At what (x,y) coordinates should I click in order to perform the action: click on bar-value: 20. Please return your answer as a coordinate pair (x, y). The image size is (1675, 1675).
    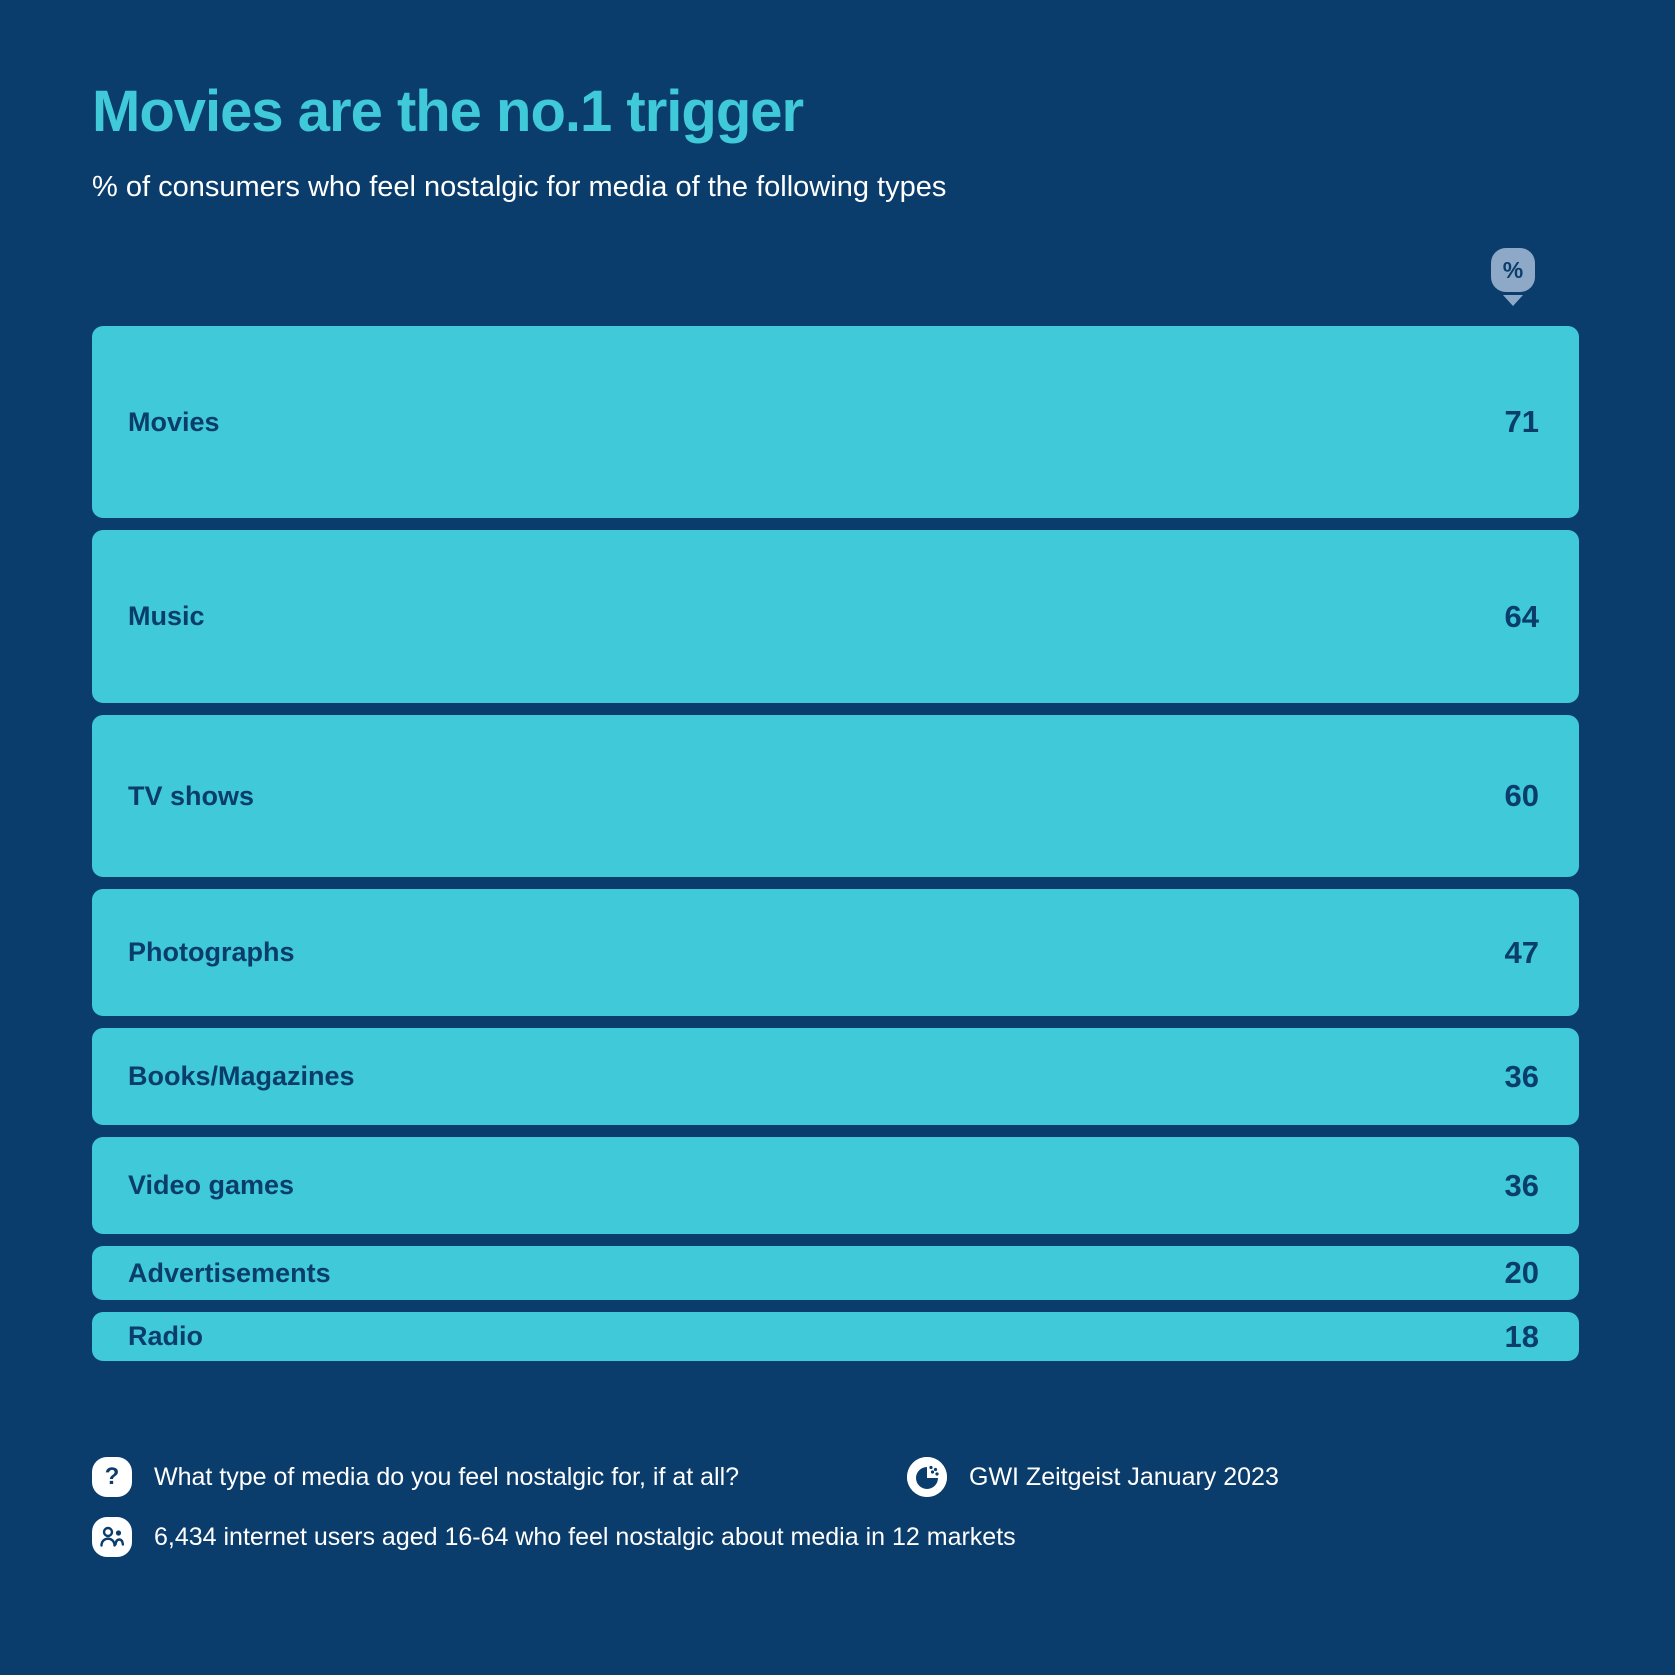
    Looking at the image, I should click on (1521, 1272).